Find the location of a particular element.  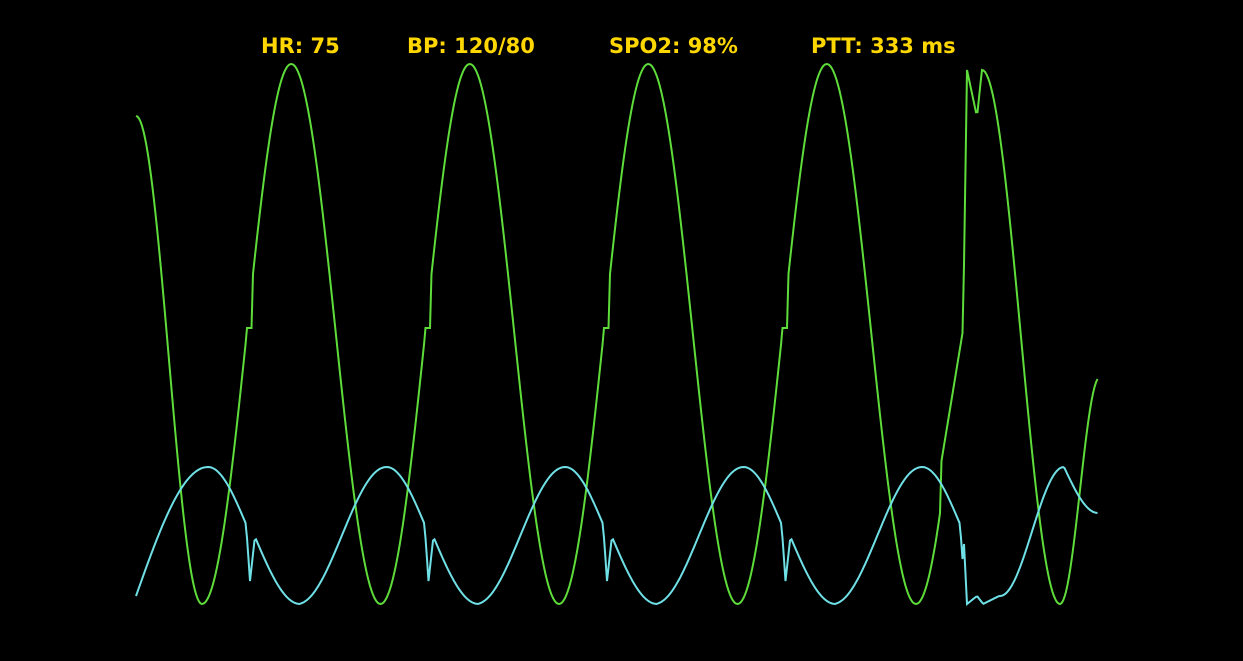

blood-pressure-readout: BP: 120/80 is located at coordinates (471, 46).